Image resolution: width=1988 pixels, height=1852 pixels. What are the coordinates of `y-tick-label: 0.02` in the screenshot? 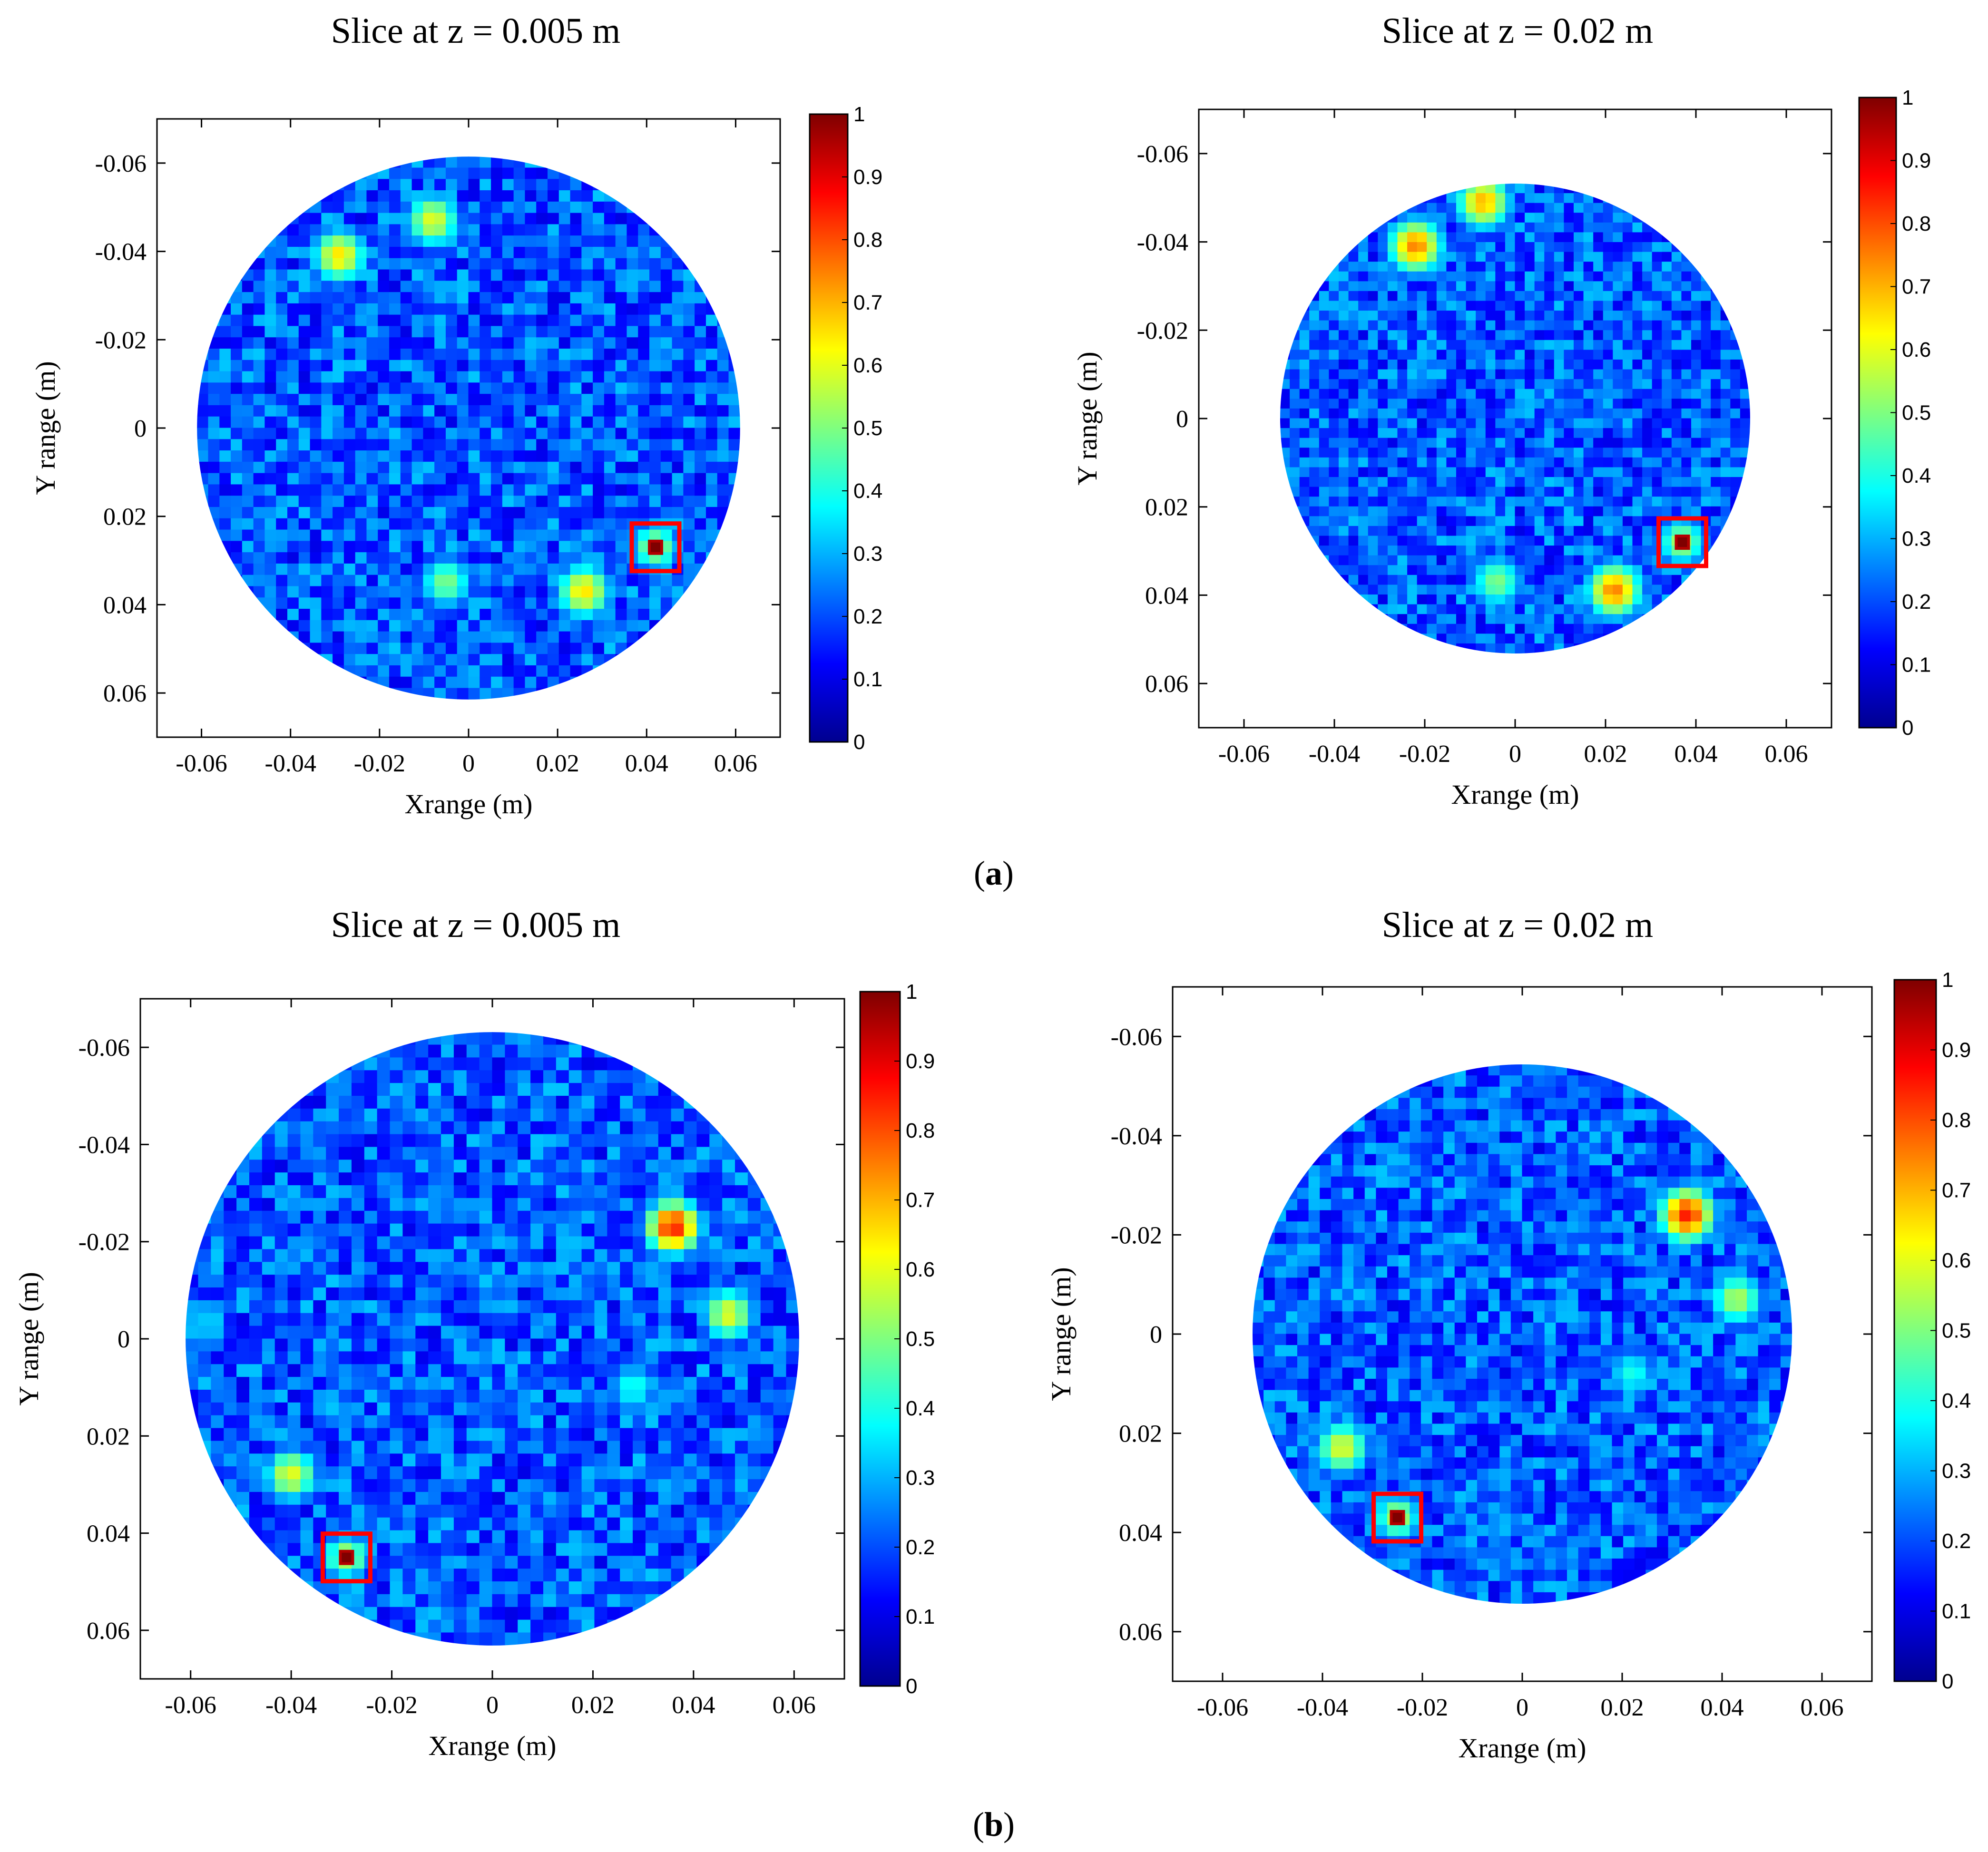 It's located at (125, 517).